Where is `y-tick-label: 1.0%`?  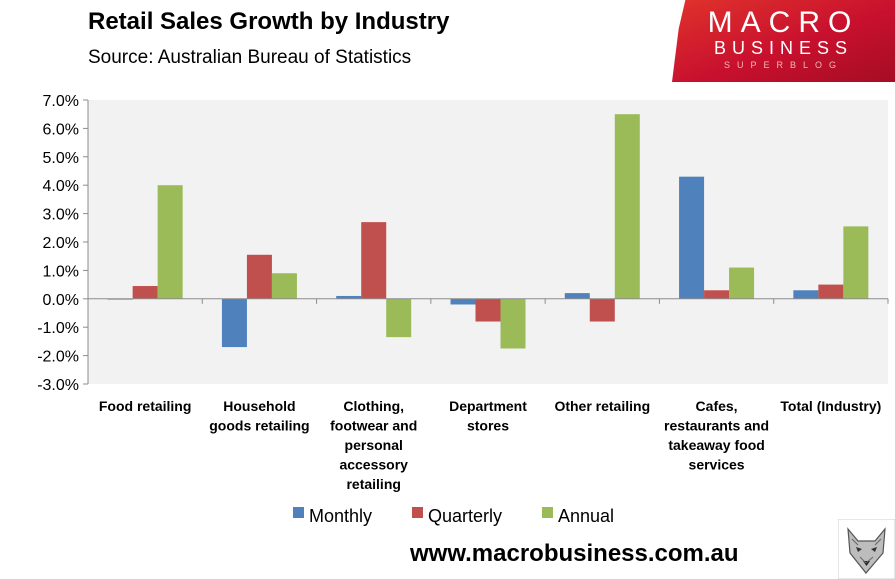 y-tick-label: 1.0% is located at coordinates (61, 271).